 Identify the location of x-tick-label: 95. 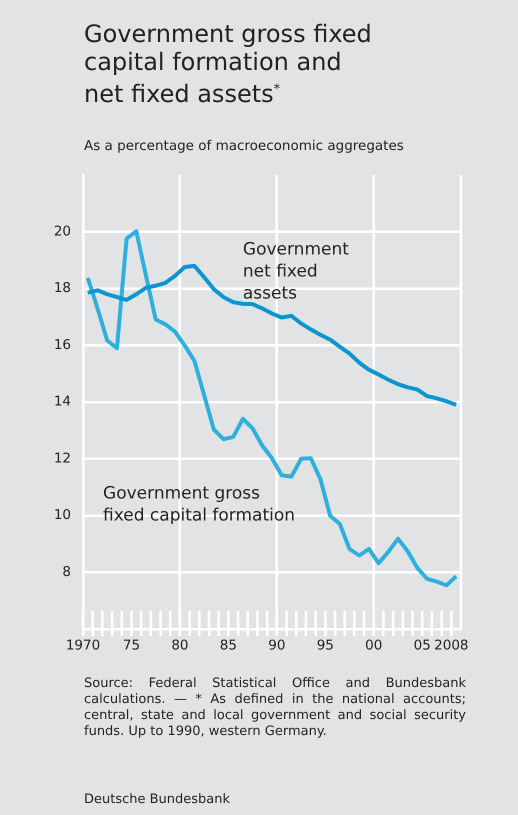
(325, 646).